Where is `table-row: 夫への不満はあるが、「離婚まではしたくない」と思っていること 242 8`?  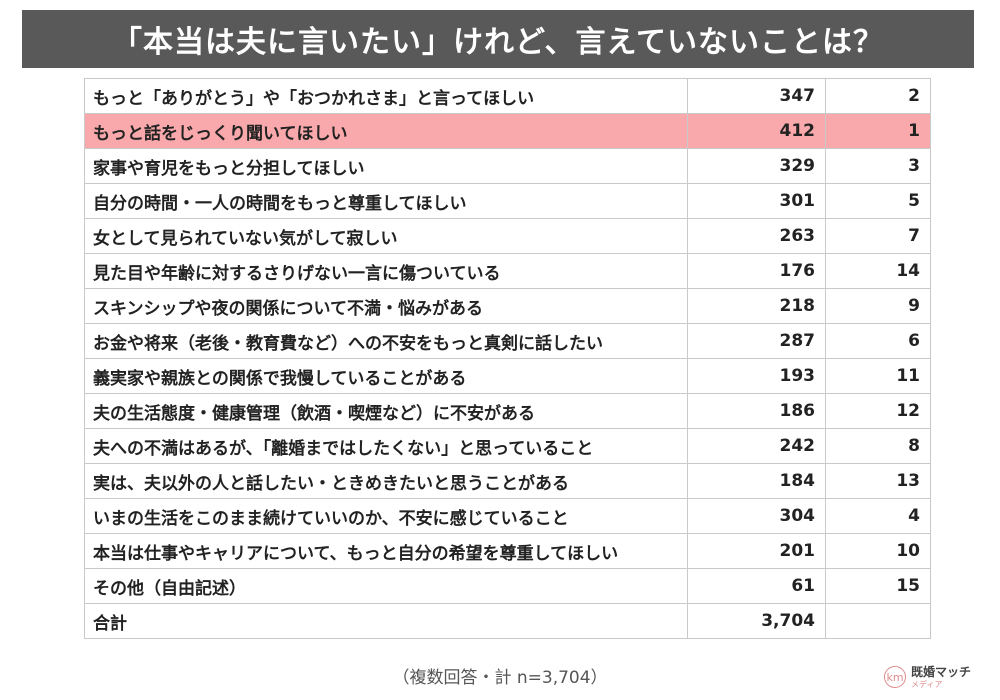 table-row: 夫への不満はあるが、「離婚まではしたくない」と思っていること 242 8 is located at coordinates (507, 446).